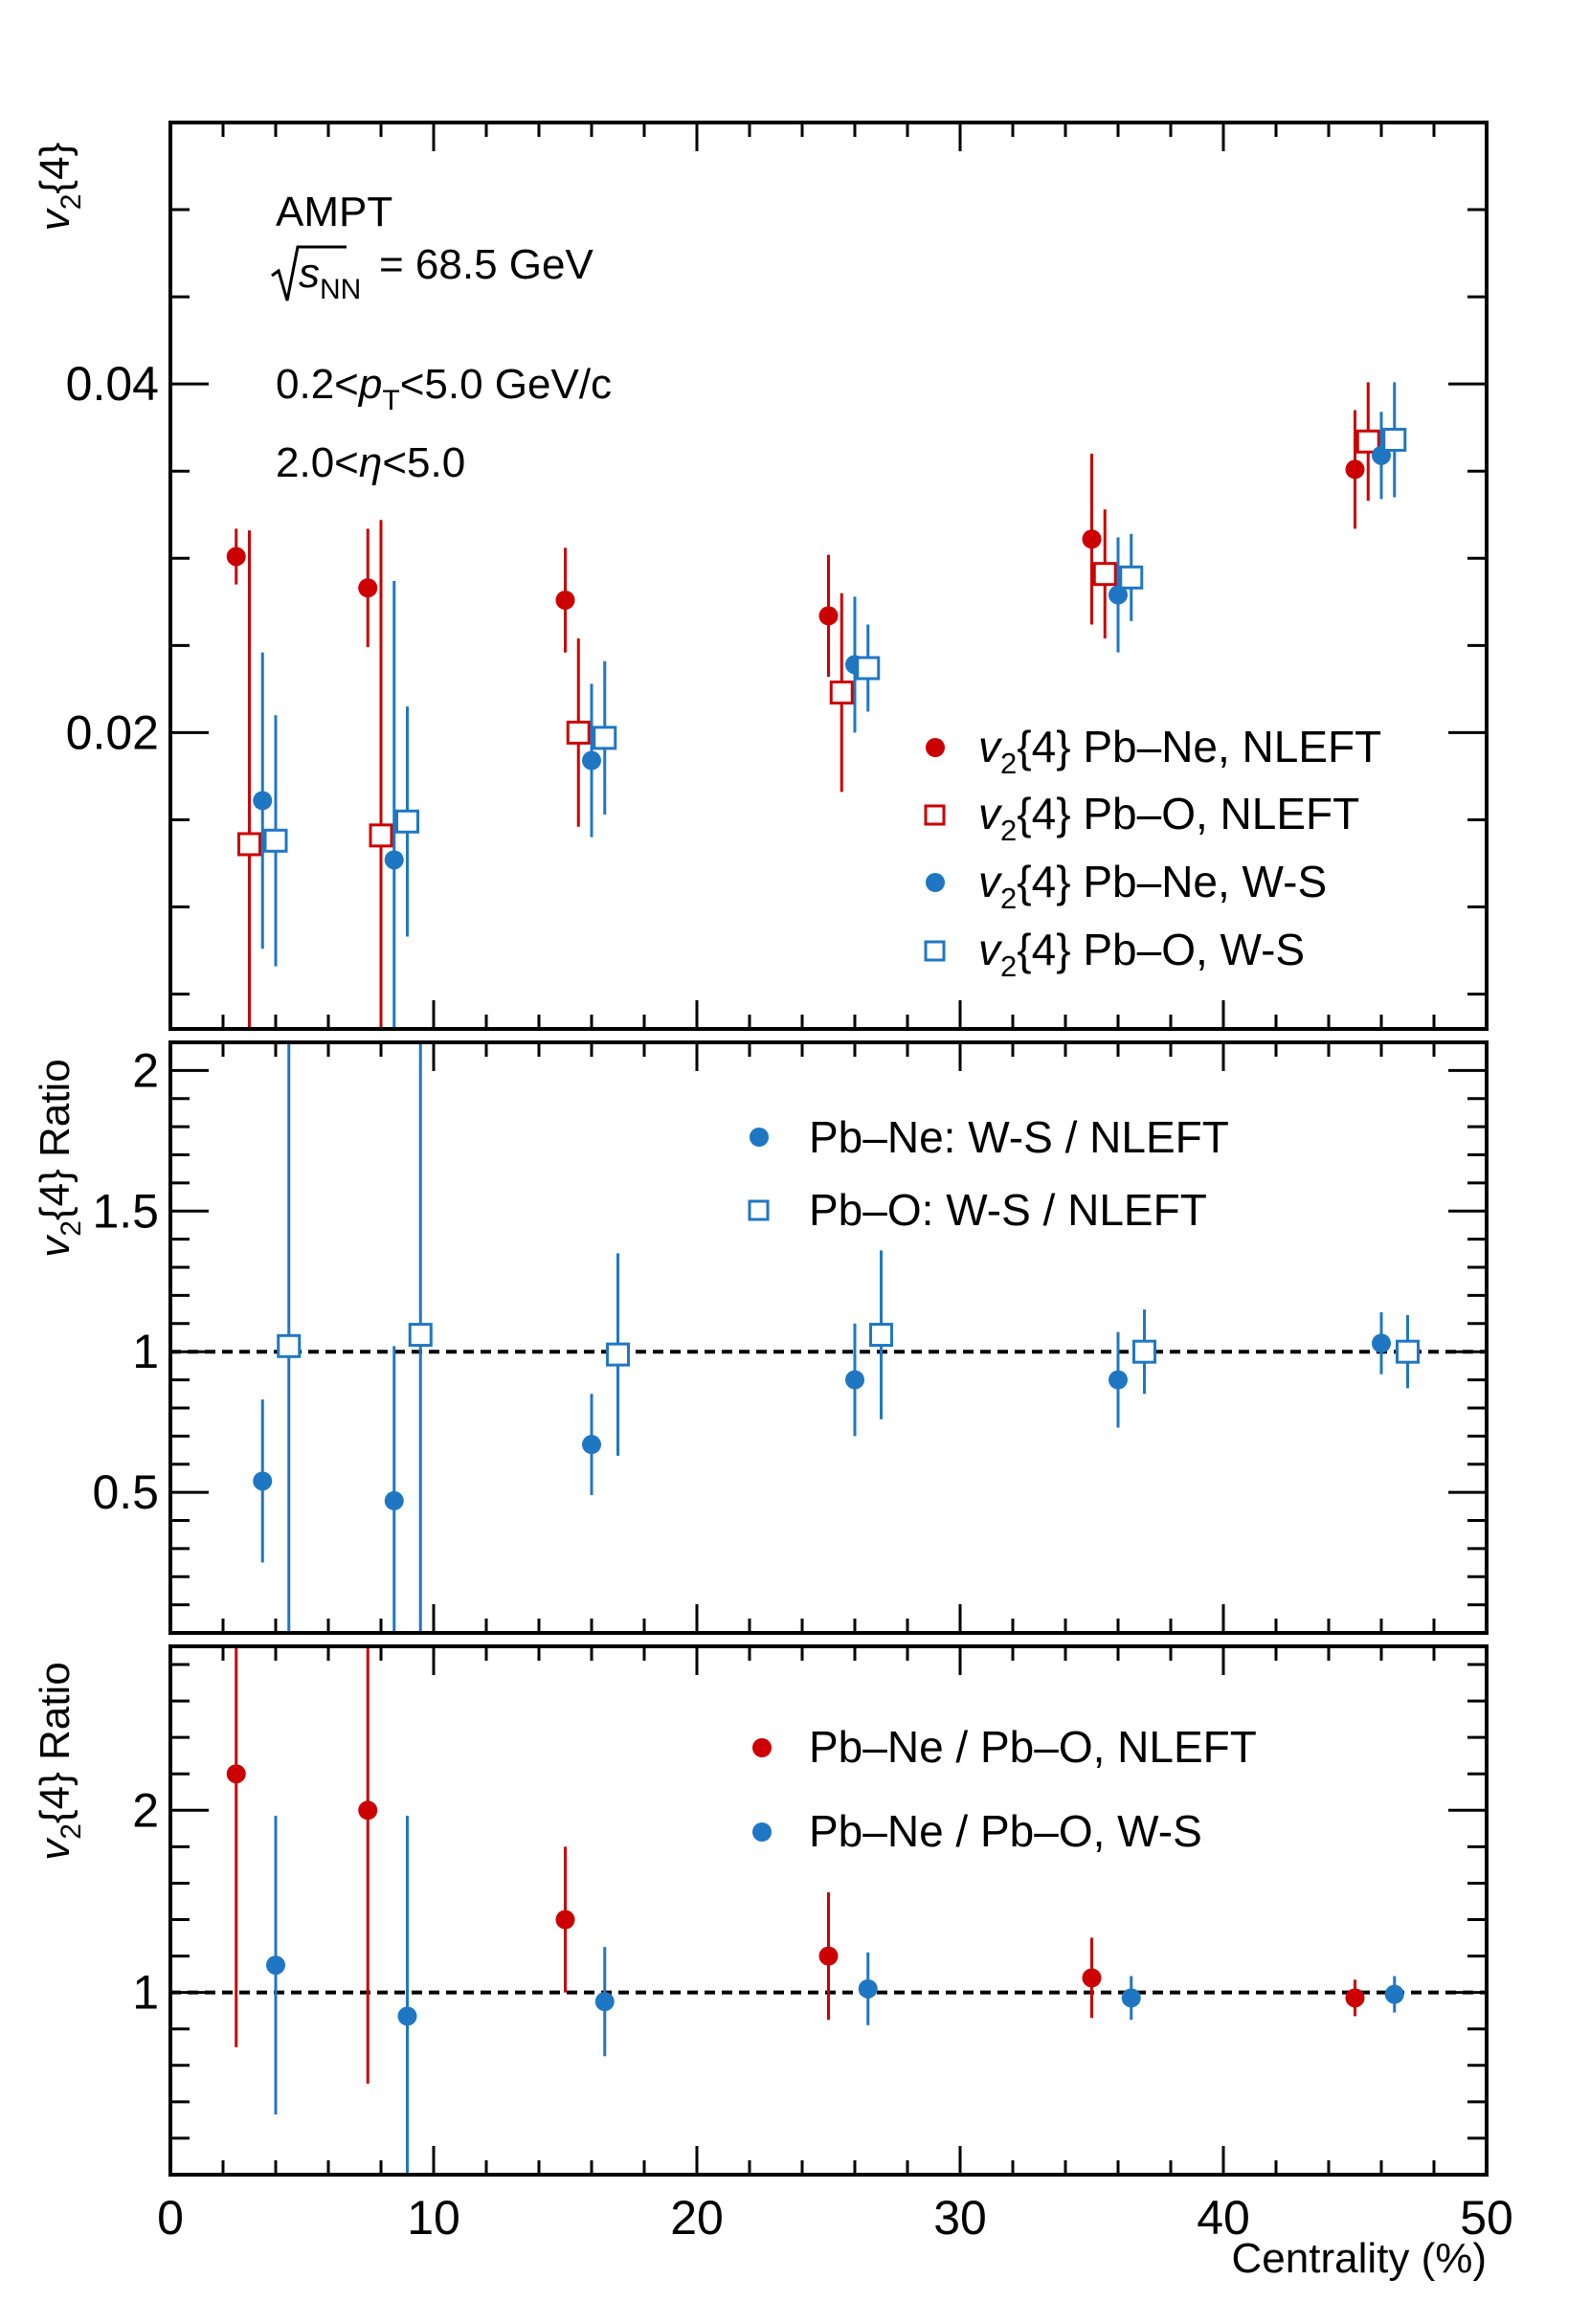 The image size is (1590, 2324). I want to click on legend-item-pbne-over-pbo-nleft: Pb–Ne / Pb–O, NLEFT, so click(1005, 1747).